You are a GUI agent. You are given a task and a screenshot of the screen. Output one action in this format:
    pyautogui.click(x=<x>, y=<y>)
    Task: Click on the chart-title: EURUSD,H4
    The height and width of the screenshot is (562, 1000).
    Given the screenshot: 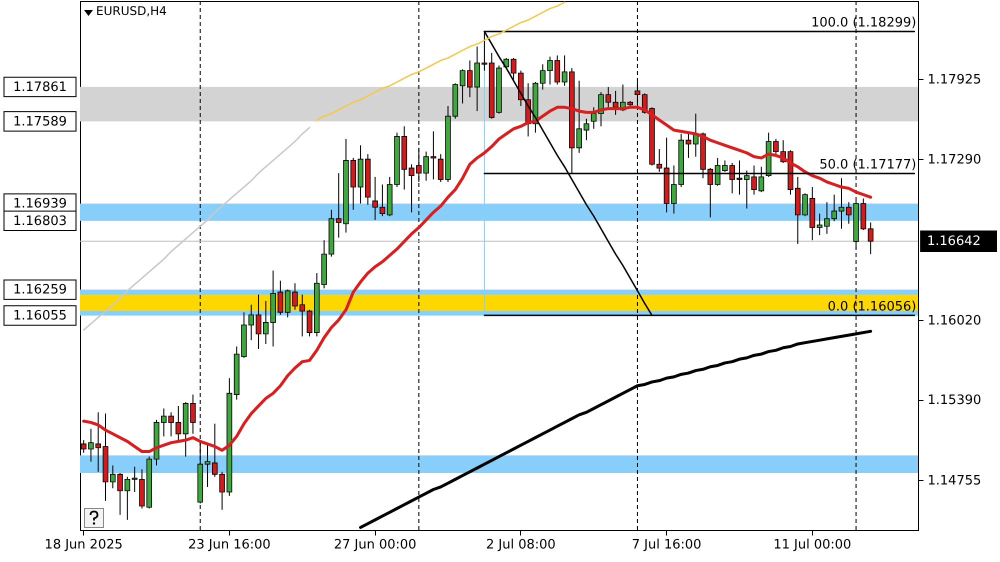 What is the action you would take?
    pyautogui.click(x=131, y=11)
    